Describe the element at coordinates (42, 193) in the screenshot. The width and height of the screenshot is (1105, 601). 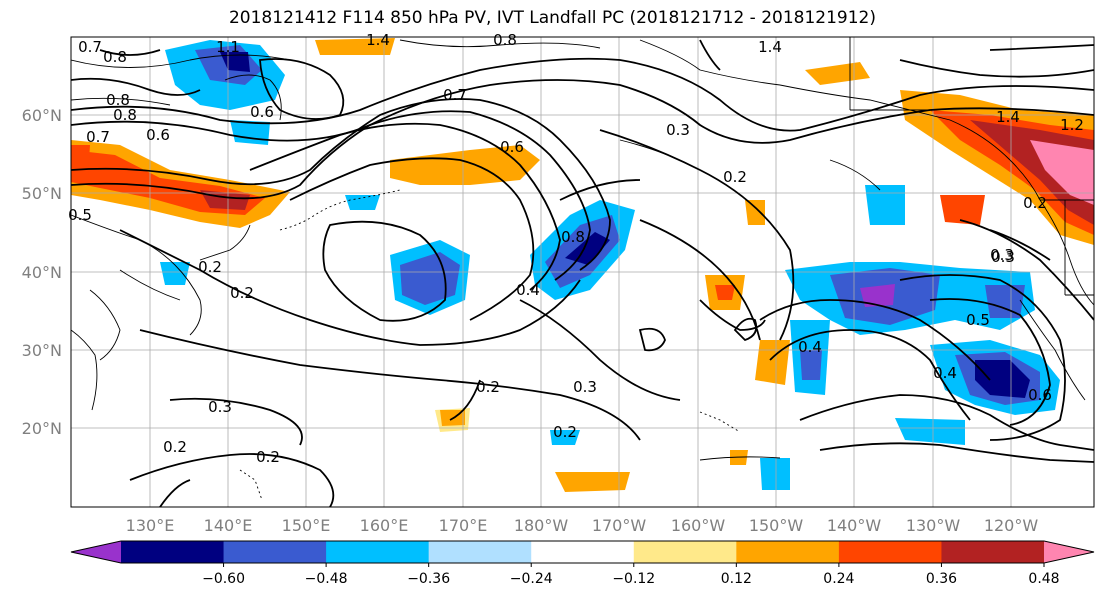
I see `latitude-label: 50°N` at that location.